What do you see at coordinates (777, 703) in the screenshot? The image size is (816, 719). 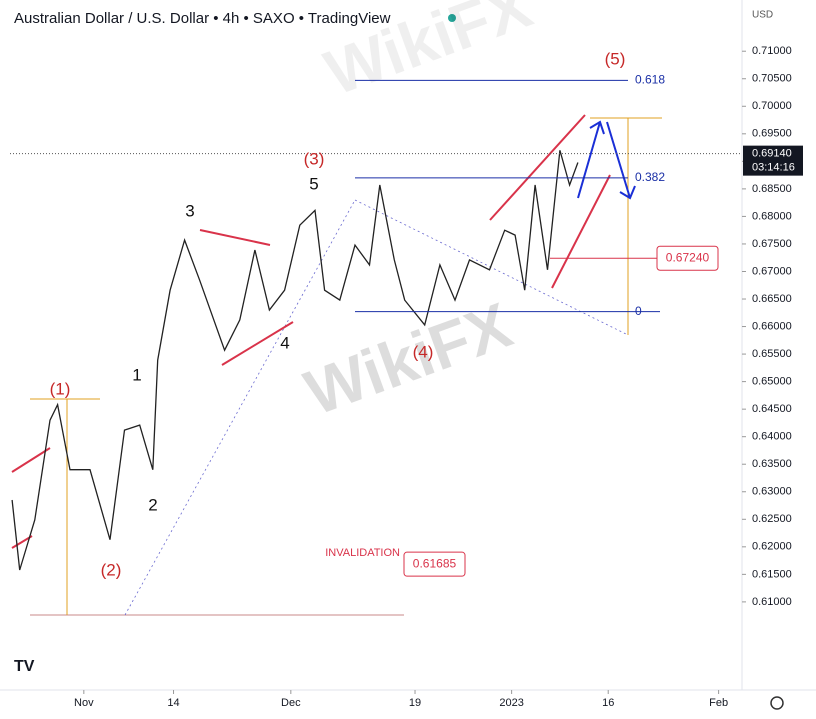 I see `settings-icon` at bounding box center [777, 703].